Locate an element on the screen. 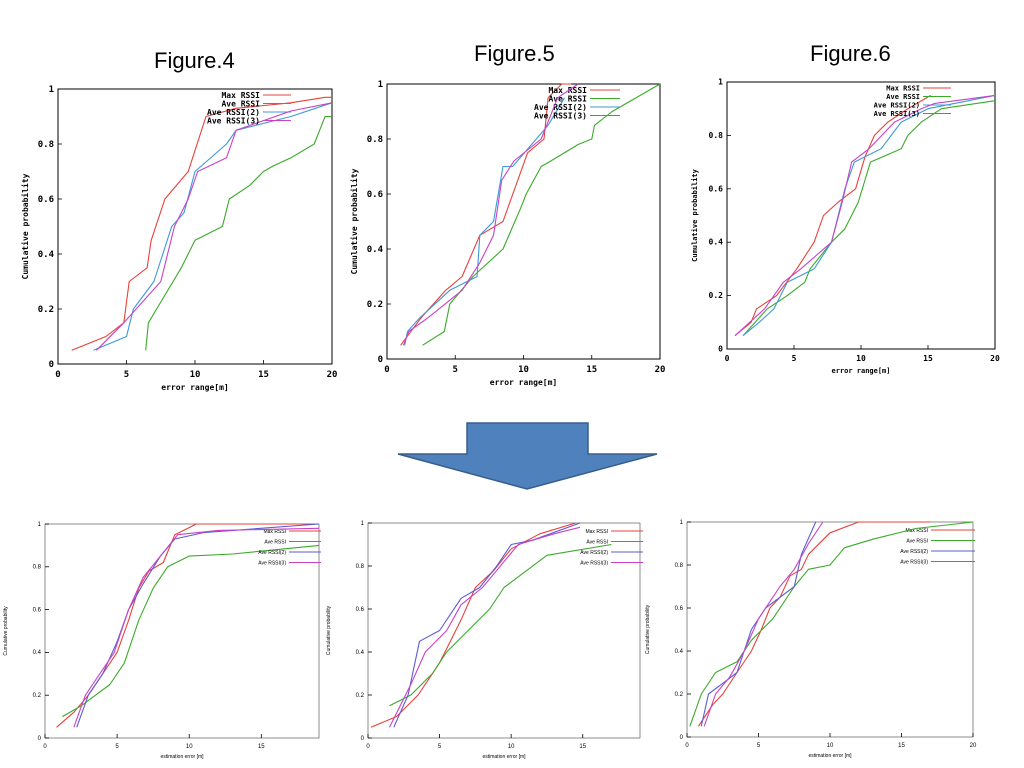  down-arrow-shape is located at coordinates (527, 456).